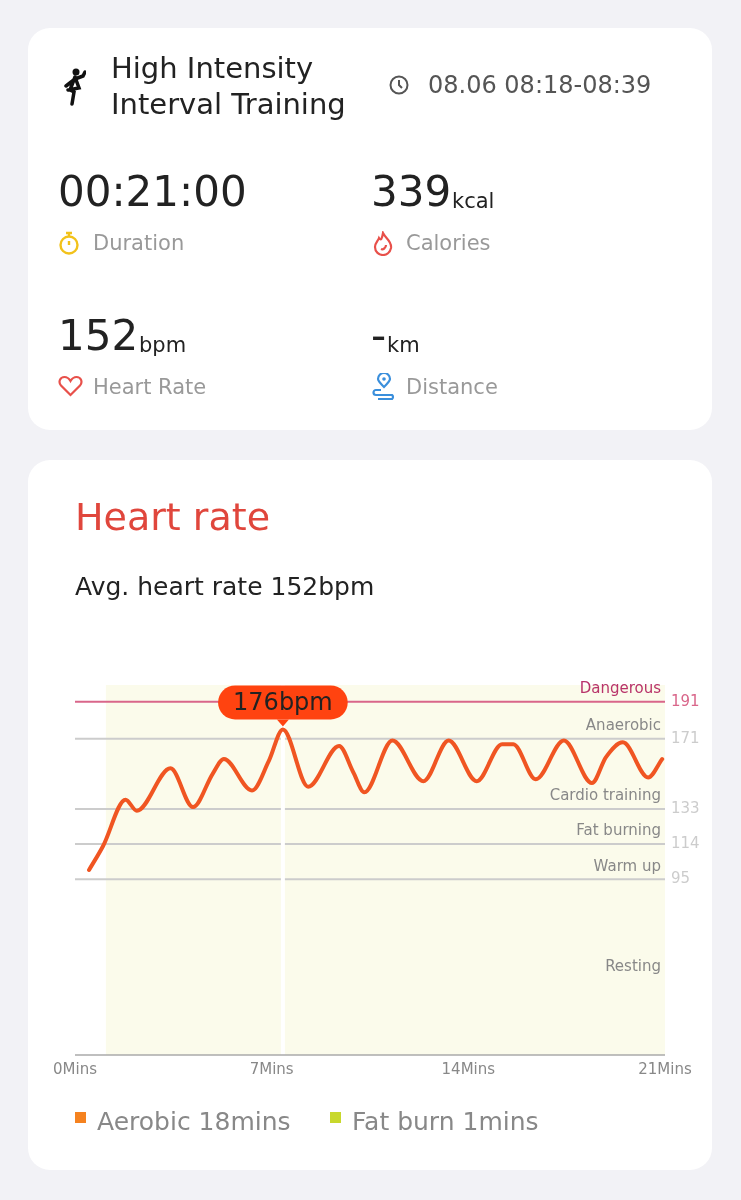 Image resolution: width=741 pixels, height=1200 pixels. What do you see at coordinates (150, 387) in the screenshot?
I see `text: Heart Rate` at bounding box center [150, 387].